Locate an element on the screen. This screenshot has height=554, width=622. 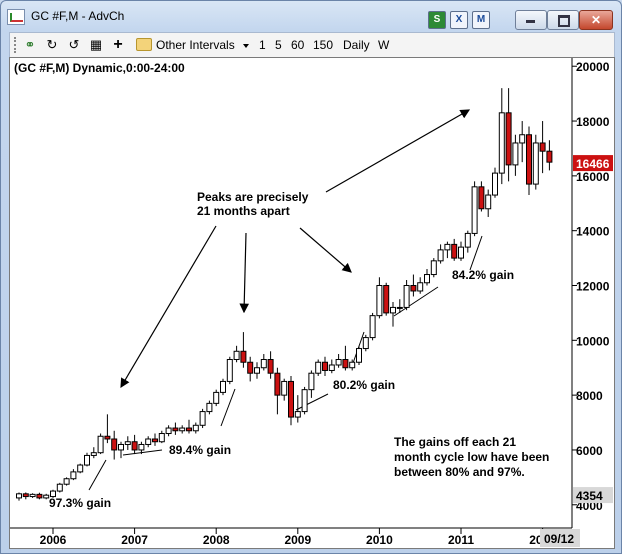
y-tick-label: 12000 is located at coordinates (593, 287).